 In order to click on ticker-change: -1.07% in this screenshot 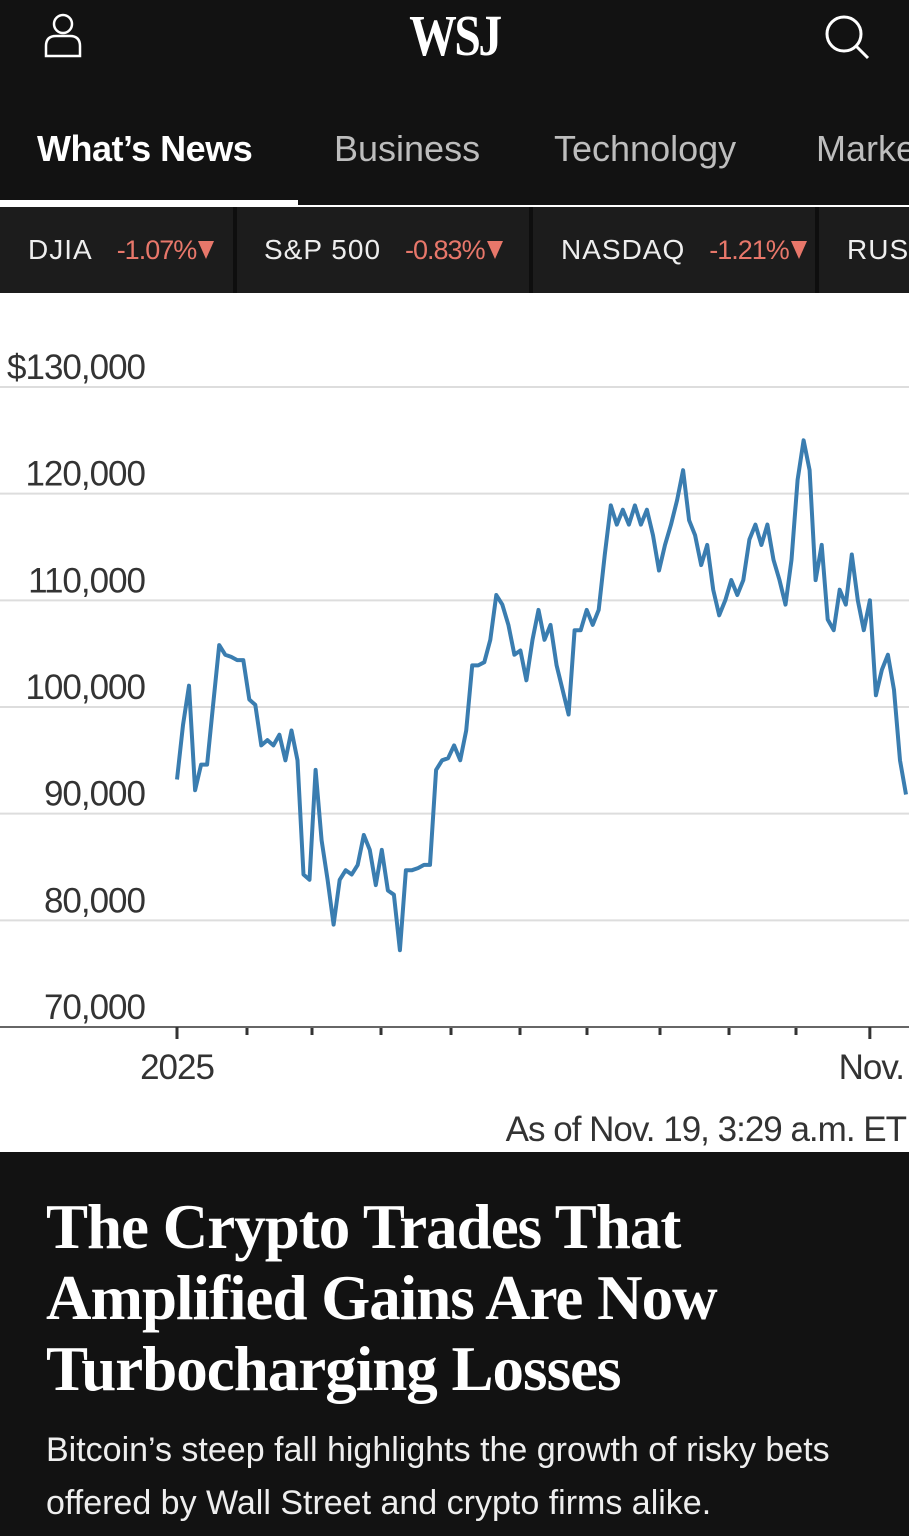, I will do `click(157, 249)`.